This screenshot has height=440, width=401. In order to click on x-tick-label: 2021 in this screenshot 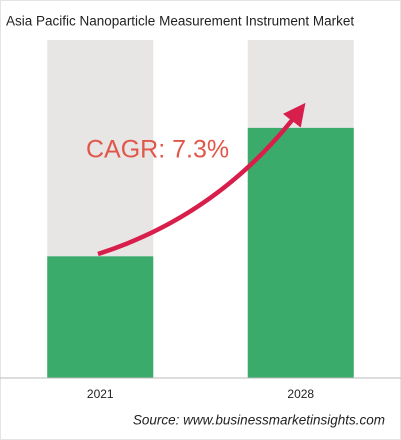, I will do `click(100, 394)`.